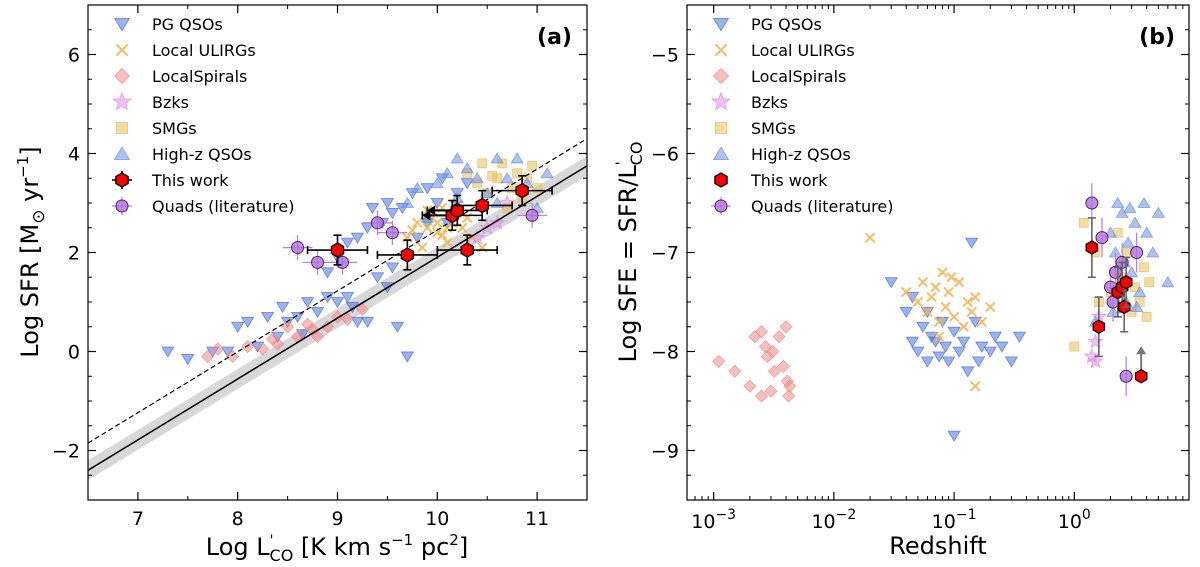 The image size is (1200, 567). Describe the element at coordinates (122, 128) in the screenshot. I see `legend-marker-smgs` at that location.